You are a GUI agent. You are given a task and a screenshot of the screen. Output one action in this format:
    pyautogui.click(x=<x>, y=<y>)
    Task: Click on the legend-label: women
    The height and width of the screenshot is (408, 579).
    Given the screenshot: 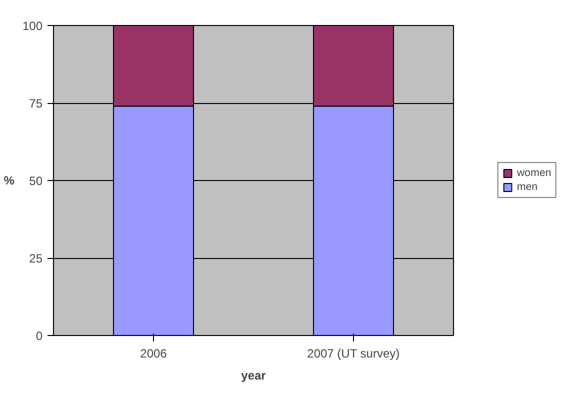 What is the action you would take?
    pyautogui.click(x=534, y=173)
    